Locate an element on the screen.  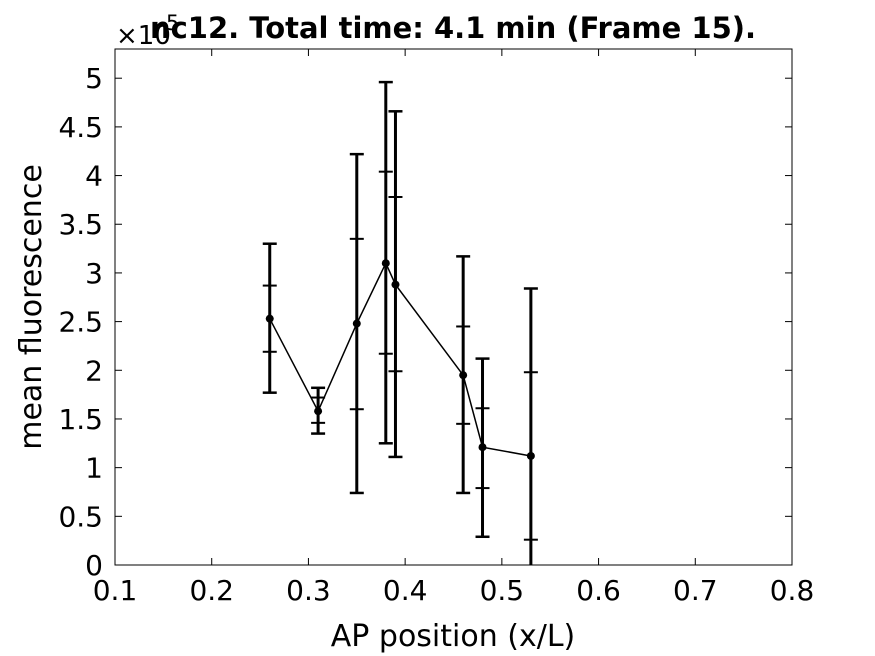
x-tick-label: 0.8 is located at coordinates (792, 590).